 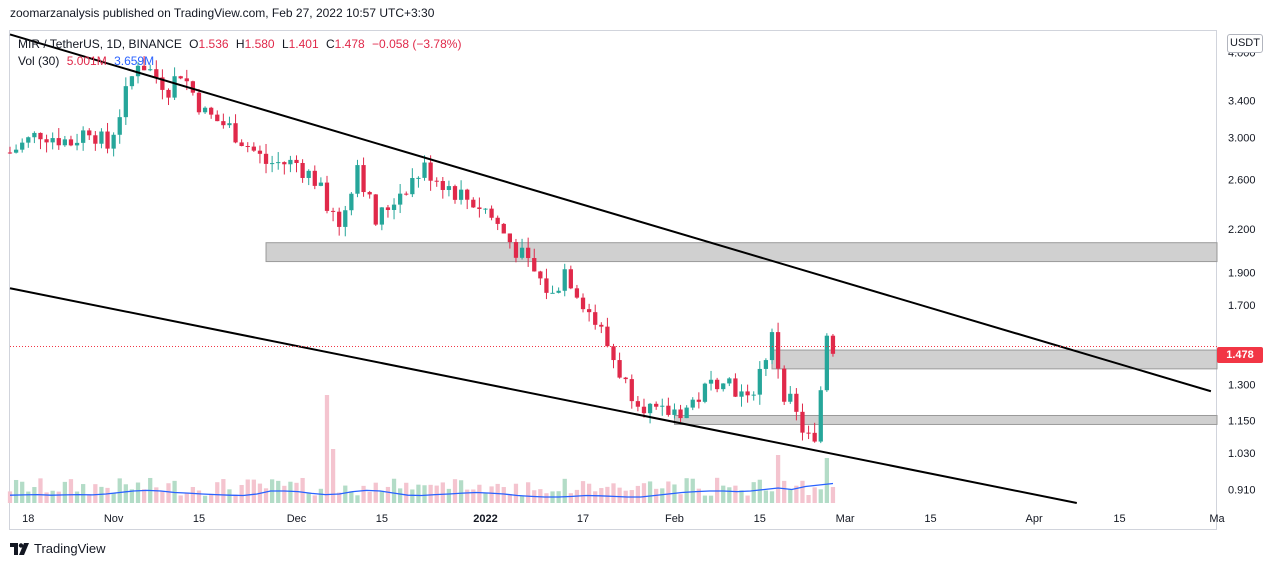 What do you see at coordinates (994, 359) in the screenshot?
I see `zone-box` at bounding box center [994, 359].